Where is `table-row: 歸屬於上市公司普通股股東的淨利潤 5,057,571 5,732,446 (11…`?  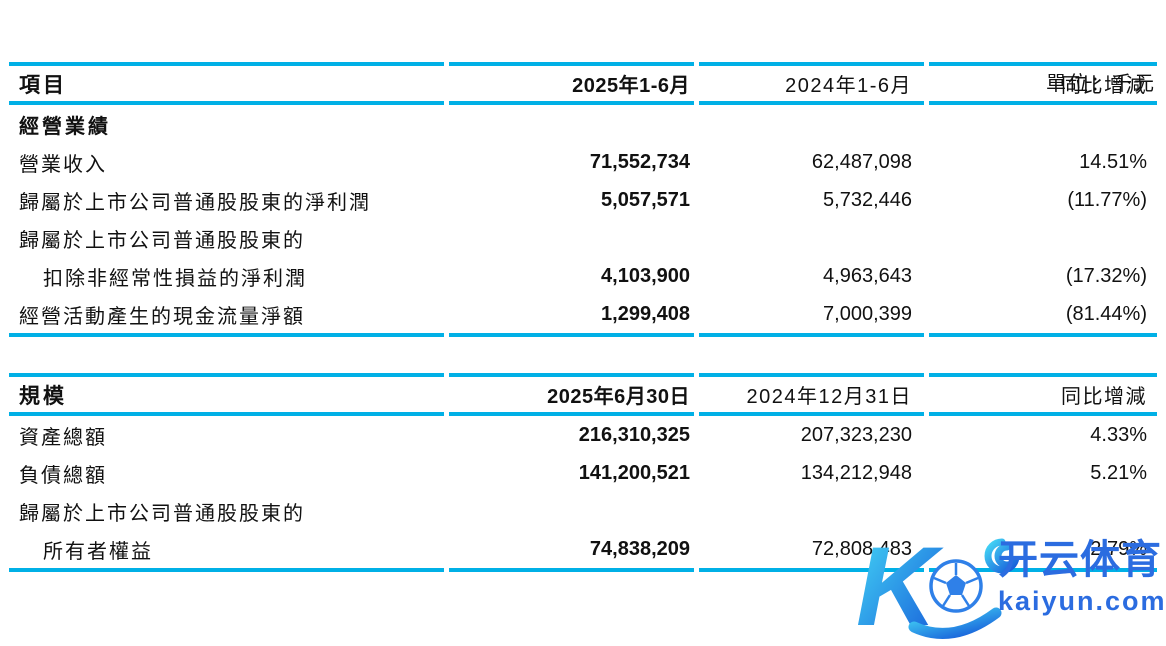 table-row: 歸屬於上市公司普通股股東的淨利潤 5,057,571 5,732,446 (11… is located at coordinates (583, 200).